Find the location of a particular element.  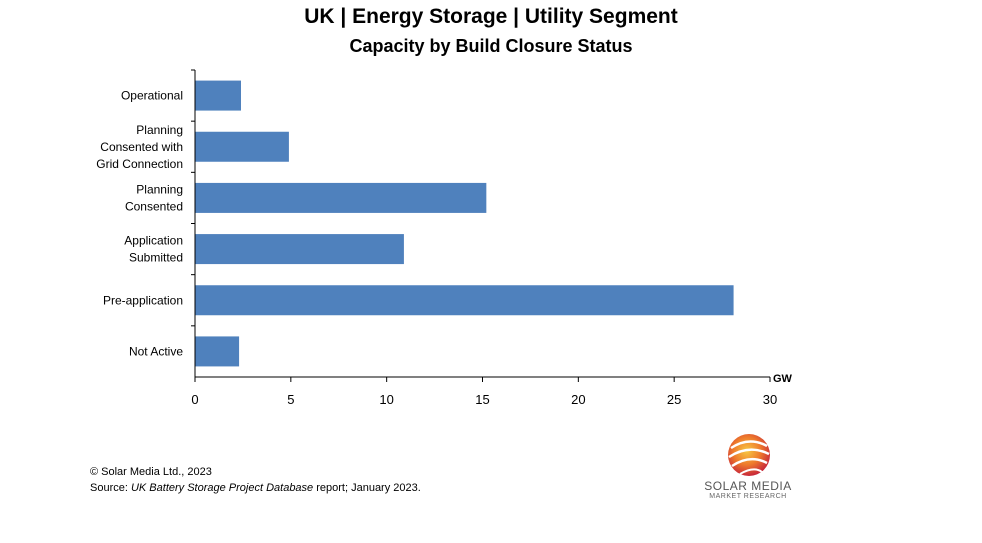

chart-title: UK | Energy Storage | Utility Segment is located at coordinates (491, 16).